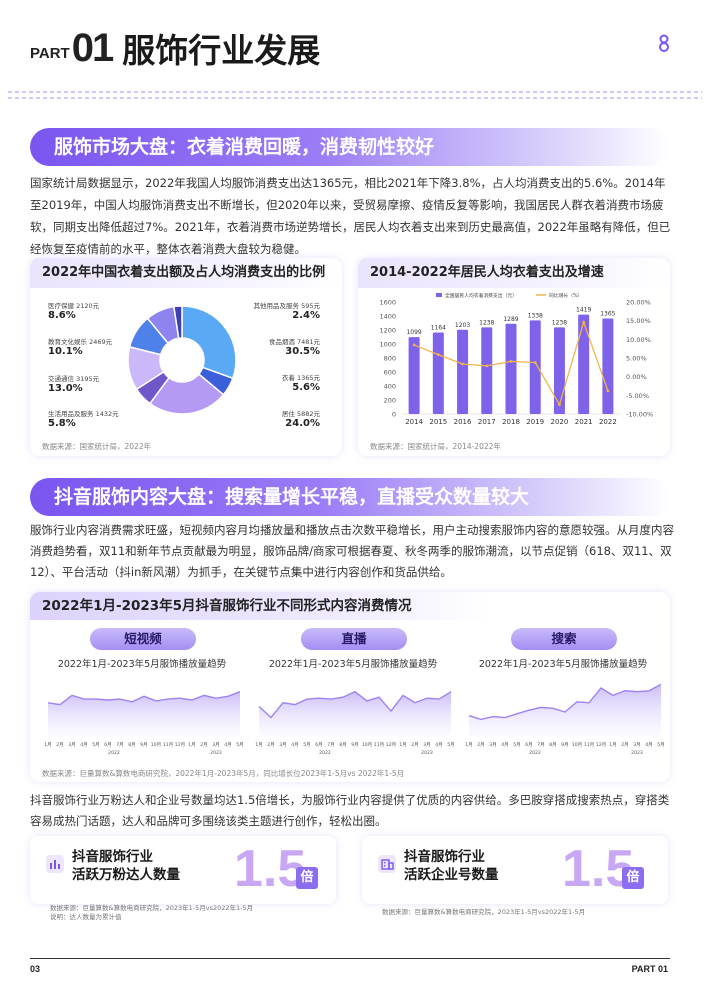  I want to click on bar-2017, so click(487, 370).